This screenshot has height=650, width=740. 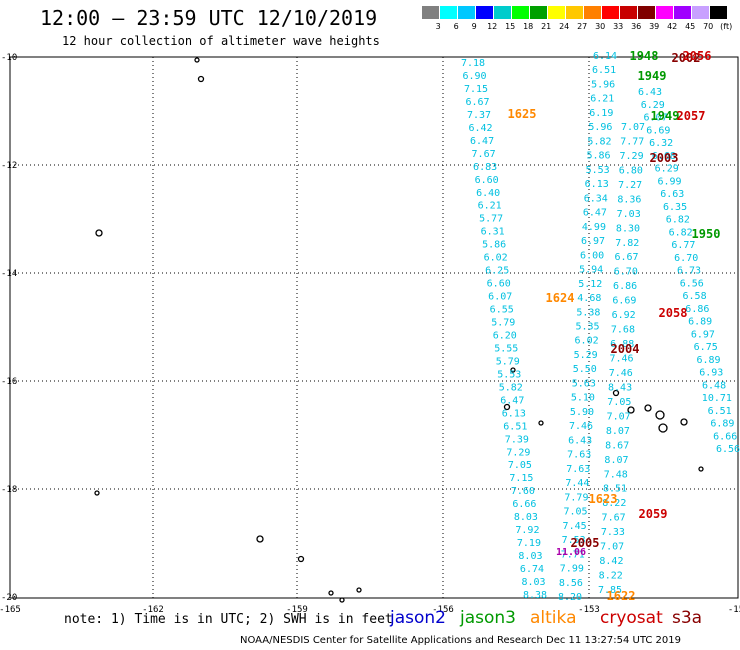 I want to click on swh-value: 8.20, so click(x=570, y=597).